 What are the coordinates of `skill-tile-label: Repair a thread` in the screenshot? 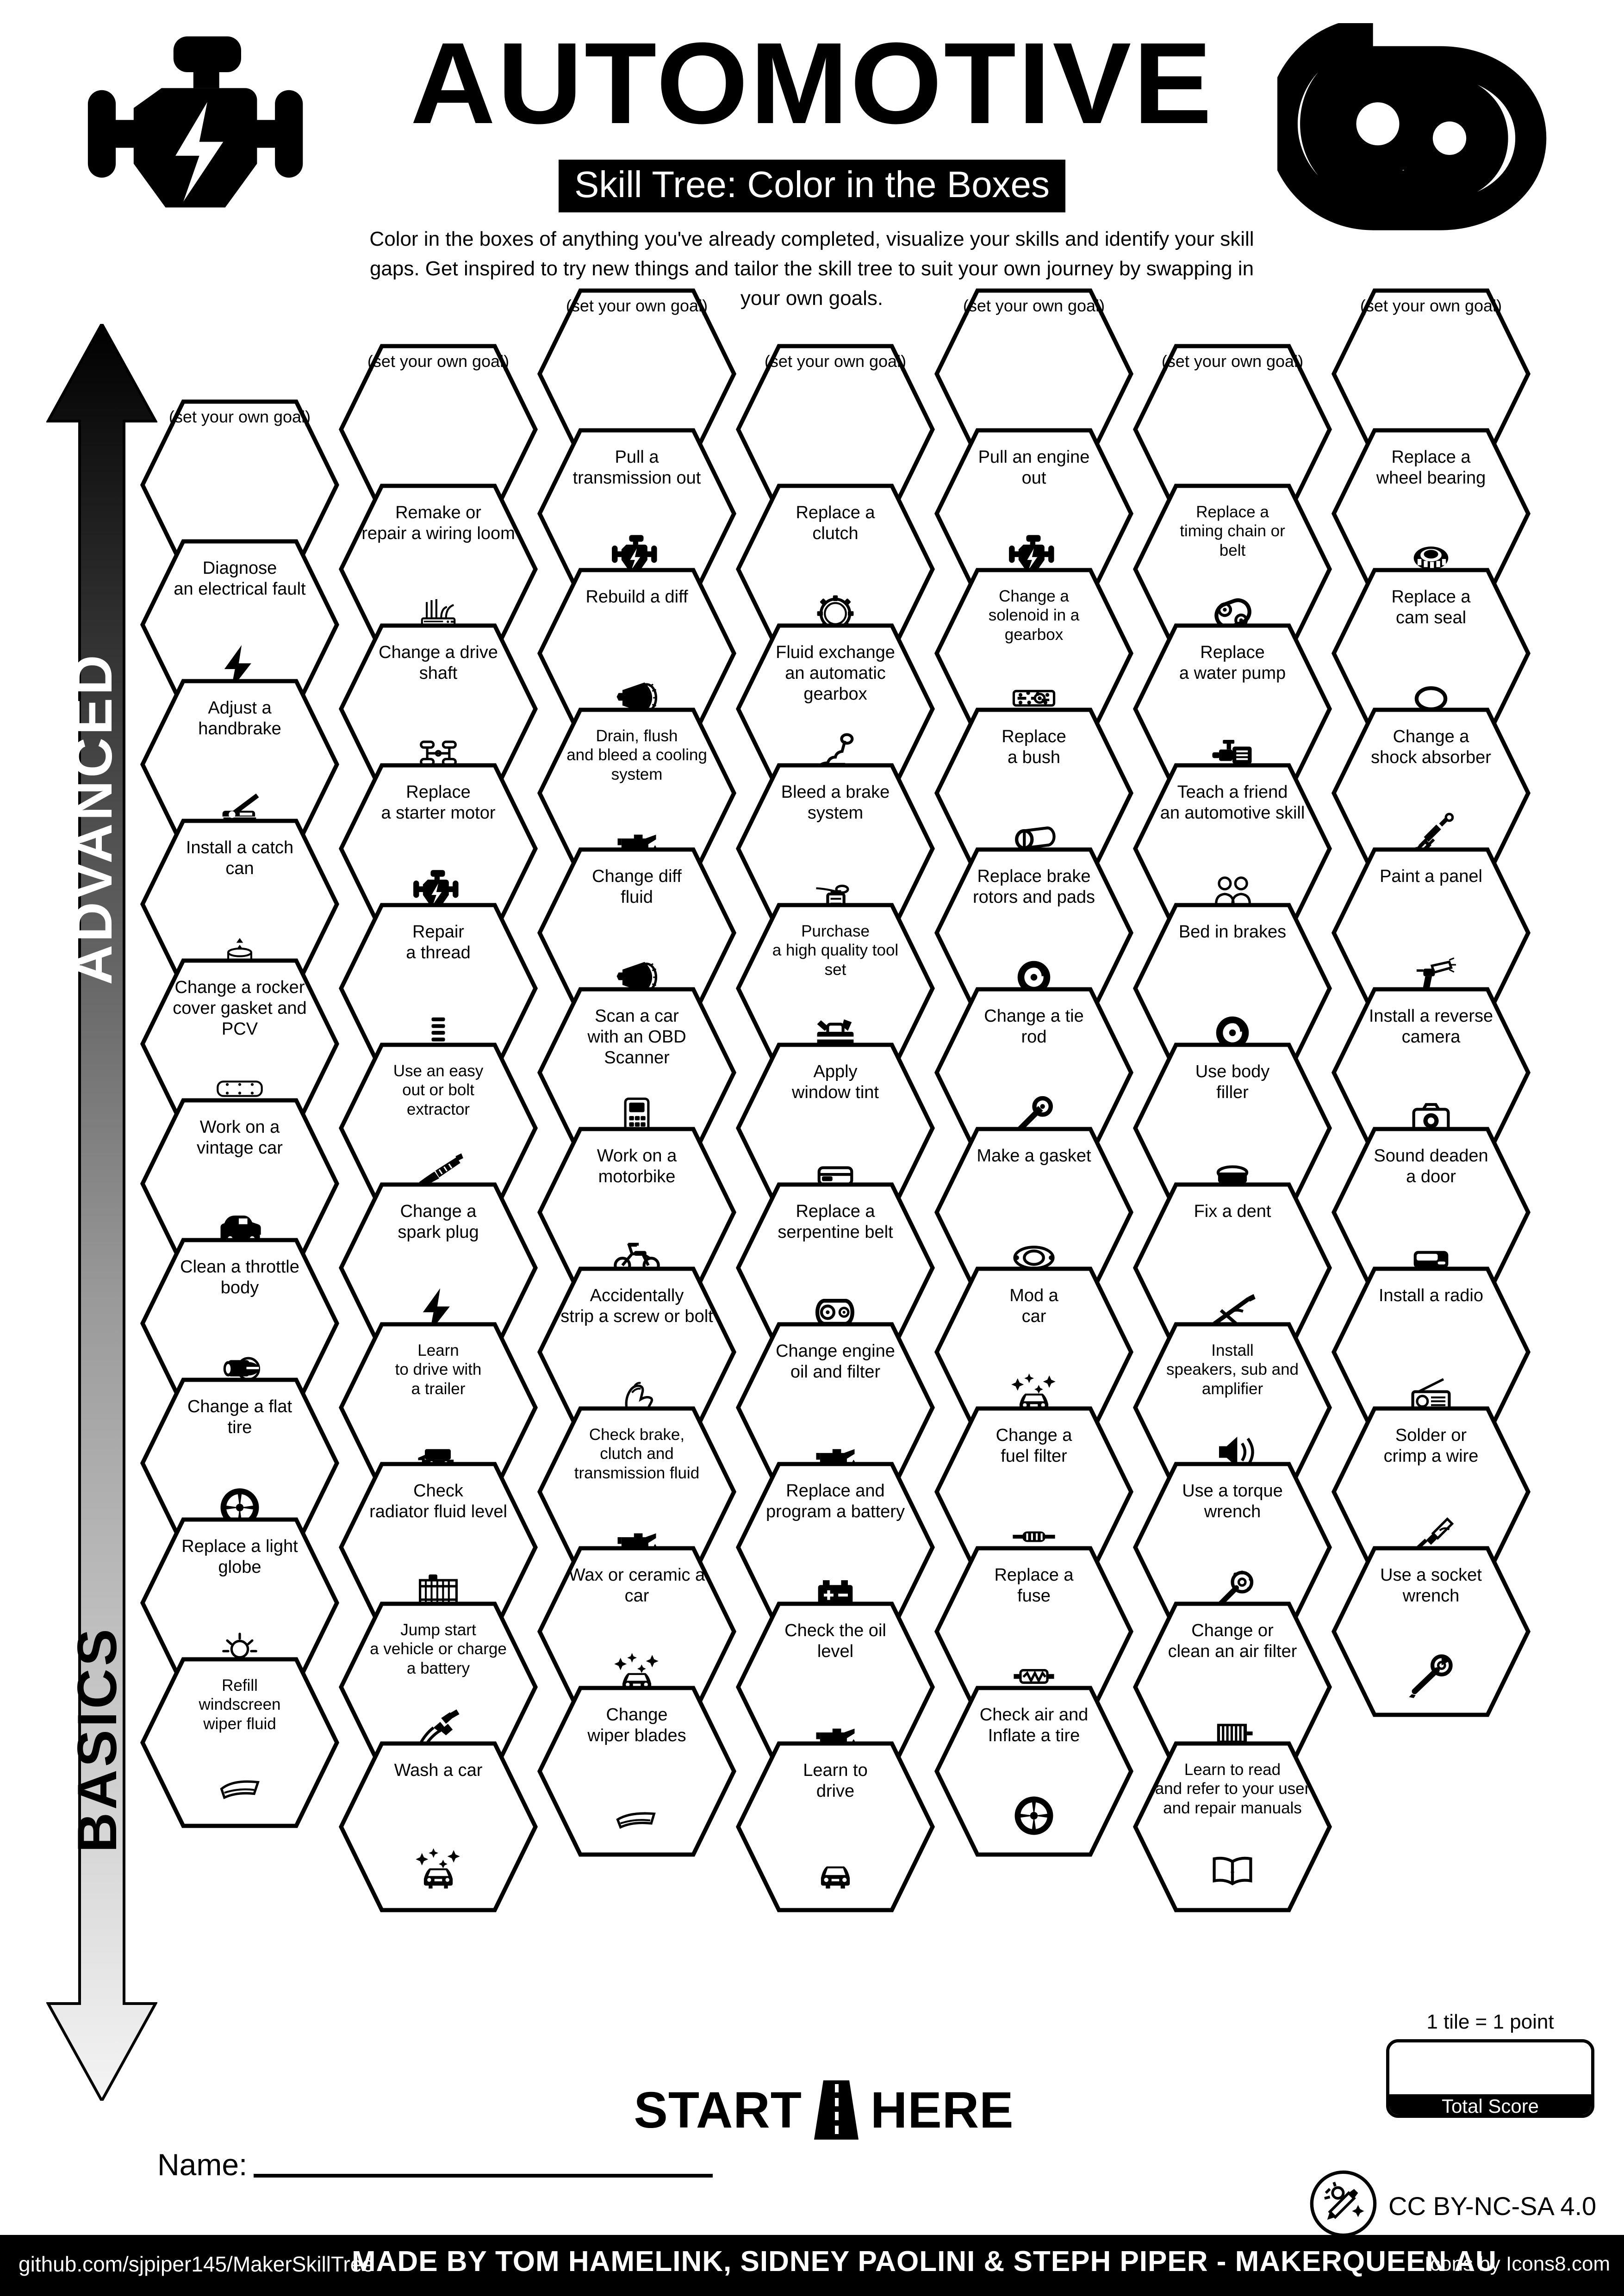 It's located at (438, 942).